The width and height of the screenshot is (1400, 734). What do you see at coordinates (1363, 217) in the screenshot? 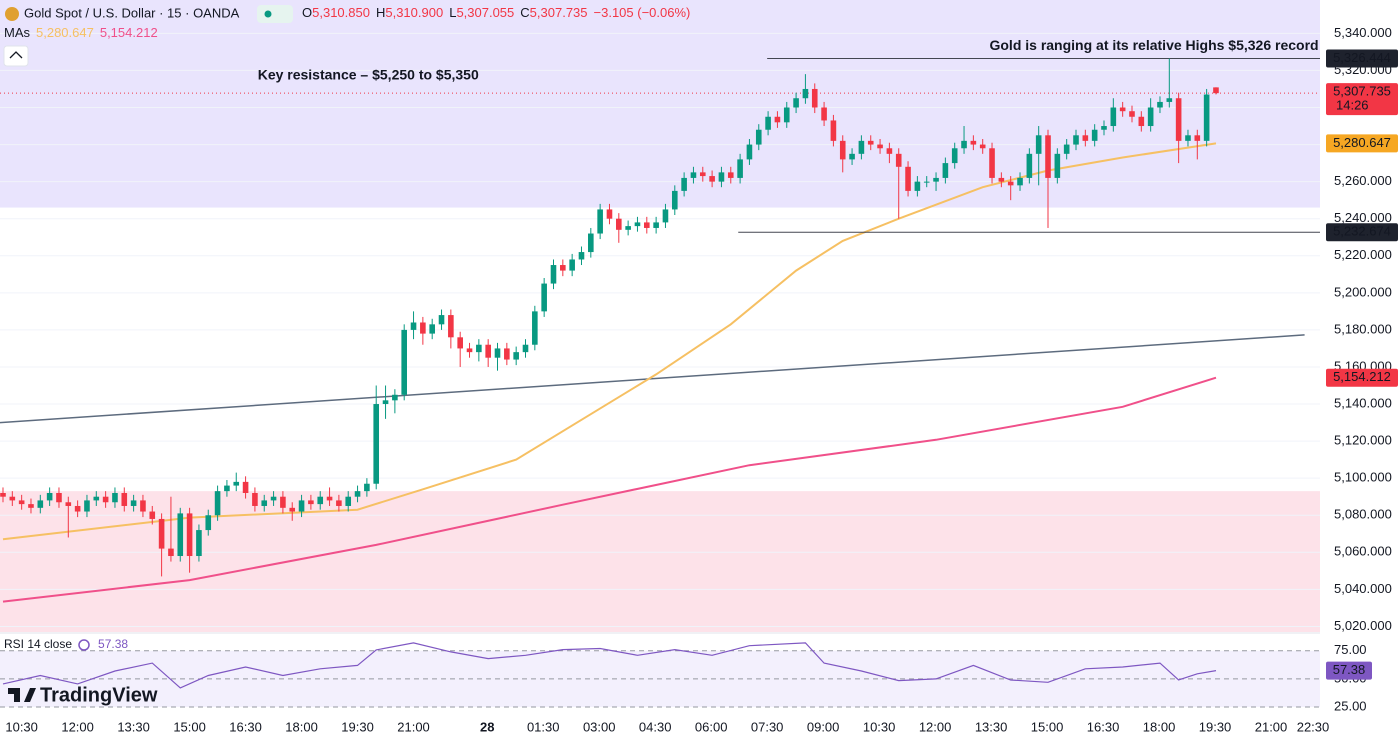
I see `y-tick-label: 5,240.000` at bounding box center [1363, 217].